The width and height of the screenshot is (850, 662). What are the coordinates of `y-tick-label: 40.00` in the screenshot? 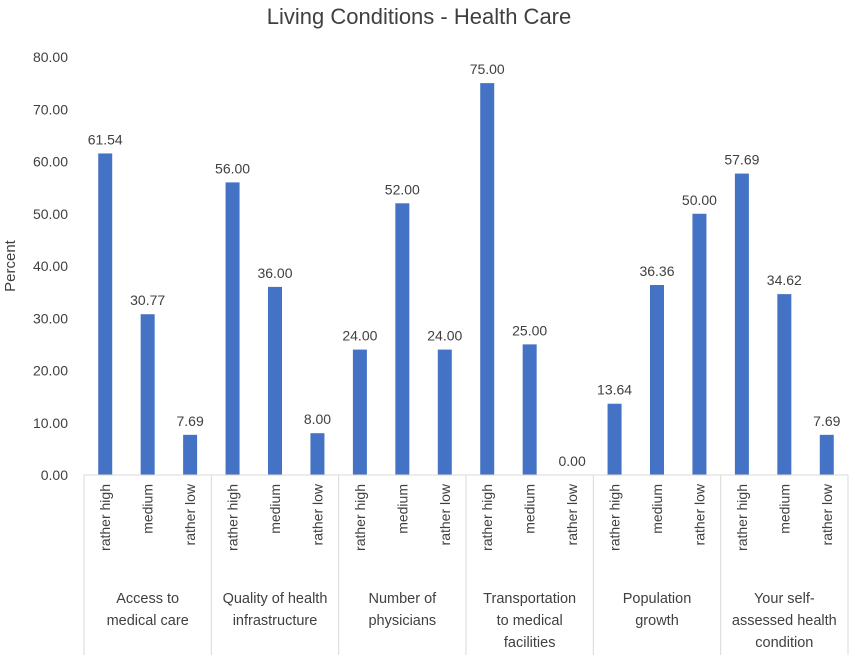 It's located at (50, 266).